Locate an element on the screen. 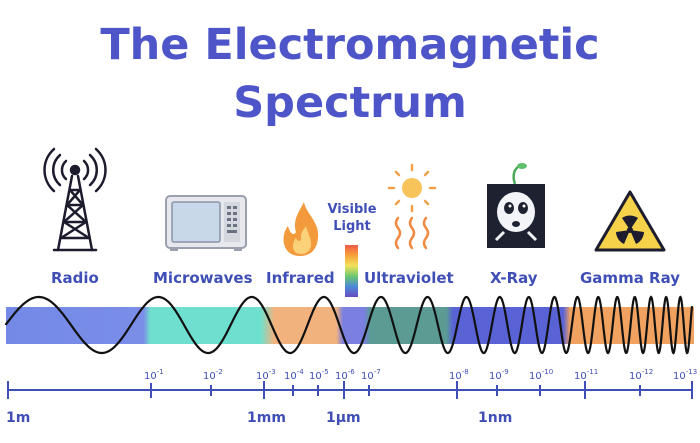 The height and width of the screenshot is (443, 700). band-label-gamma-ray: Gamma Ray is located at coordinates (630, 278).